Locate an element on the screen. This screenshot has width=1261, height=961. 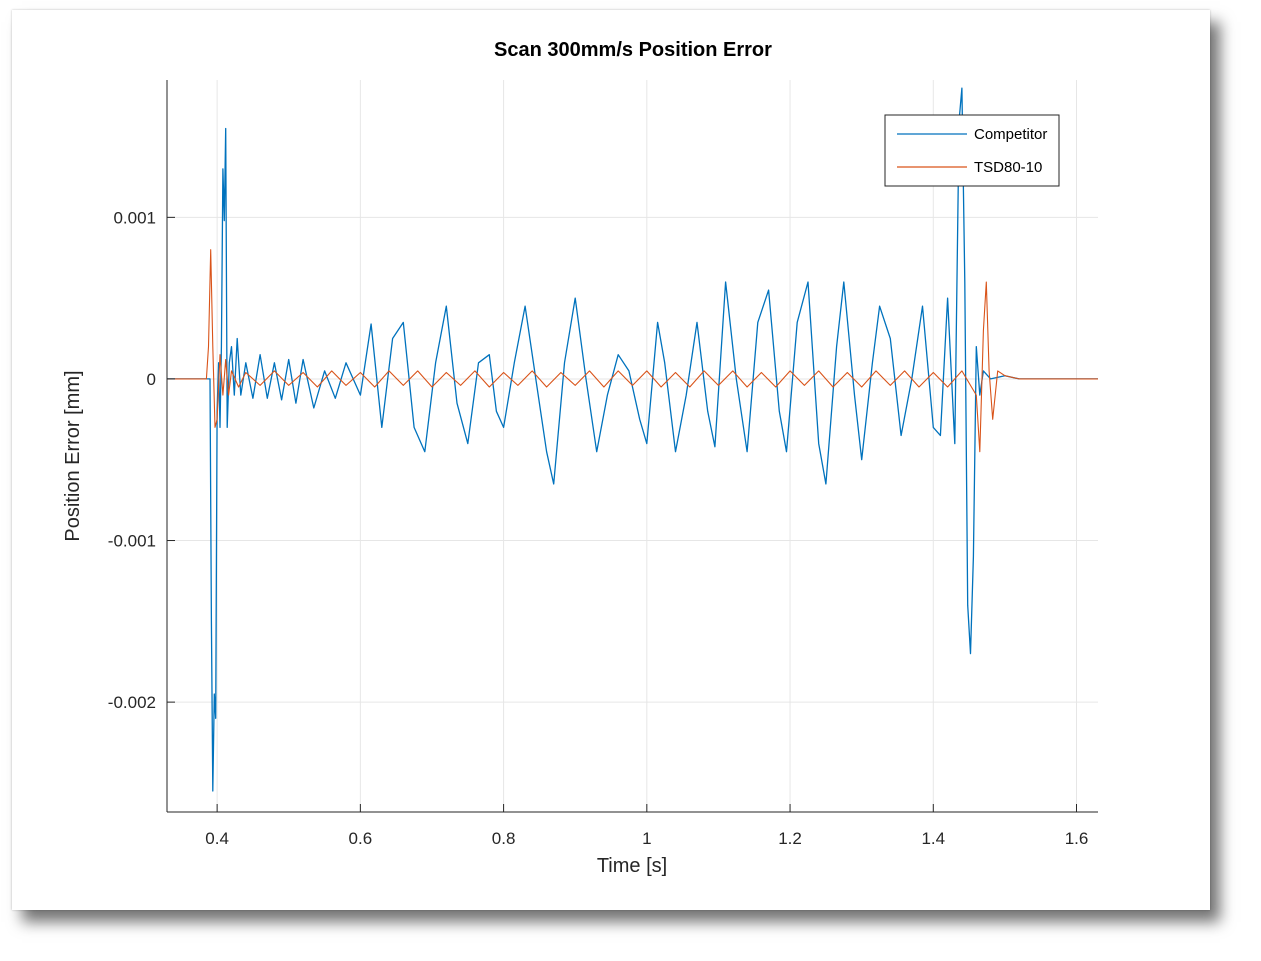
legend: Competitor TSD80-10 is located at coordinates (972, 150).